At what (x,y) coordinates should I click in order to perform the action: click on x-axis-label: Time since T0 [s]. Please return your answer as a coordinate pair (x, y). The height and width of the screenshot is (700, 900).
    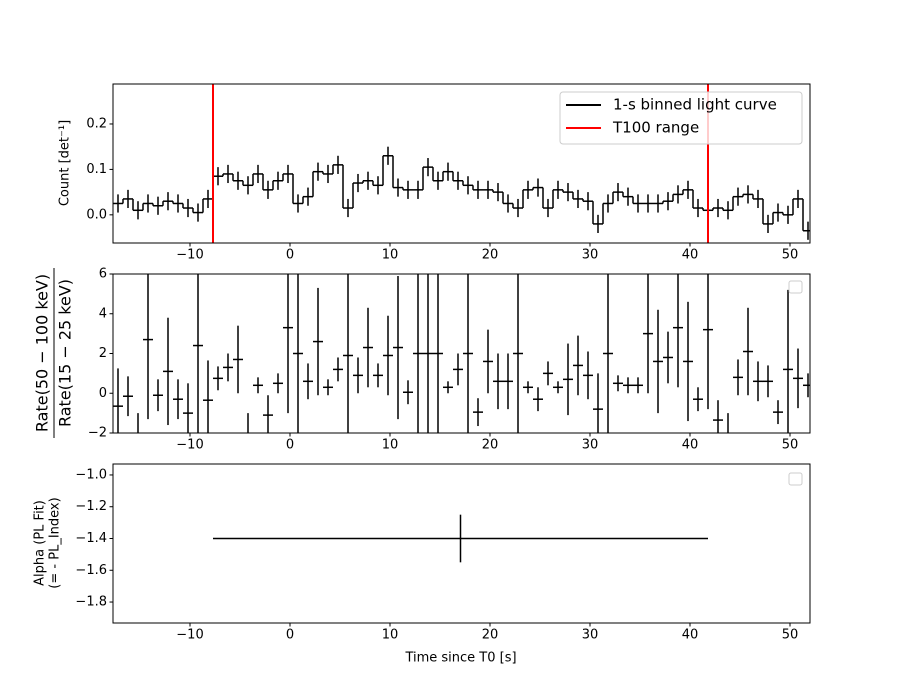
    Looking at the image, I should click on (460, 658).